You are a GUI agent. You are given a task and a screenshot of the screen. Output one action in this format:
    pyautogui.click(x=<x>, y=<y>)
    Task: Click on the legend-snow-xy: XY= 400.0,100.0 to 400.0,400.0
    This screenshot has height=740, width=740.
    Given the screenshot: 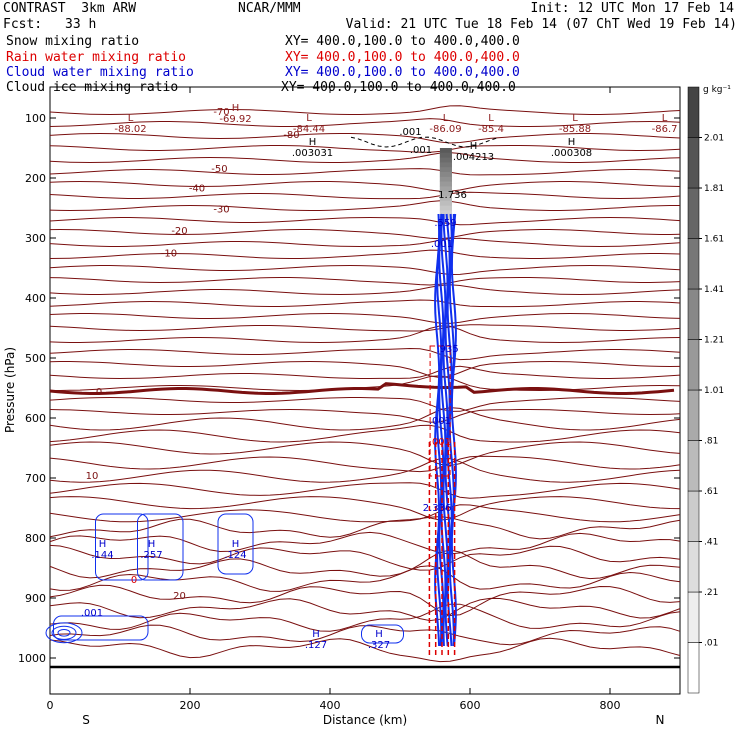 What is the action you would take?
    pyautogui.click(x=402, y=41)
    